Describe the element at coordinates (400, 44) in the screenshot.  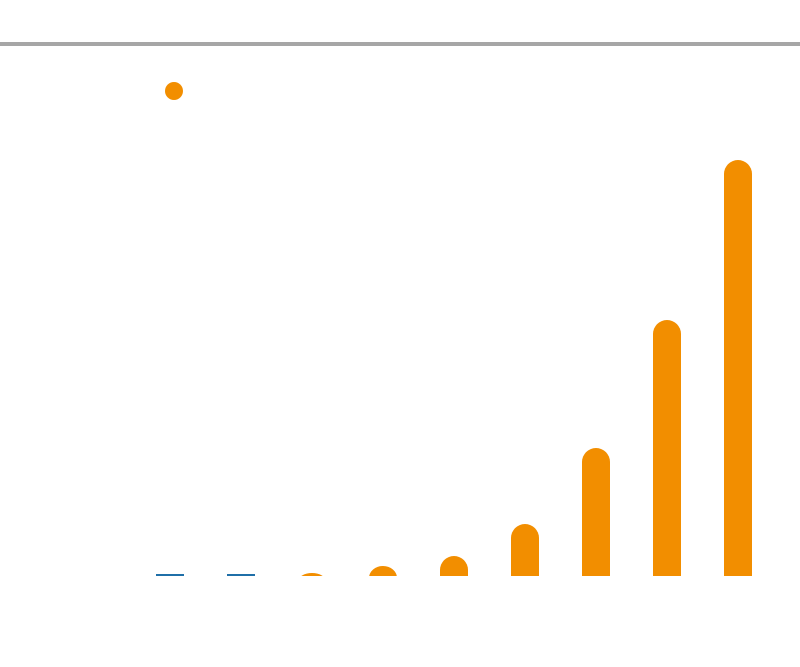
I see `header-rule` at that location.